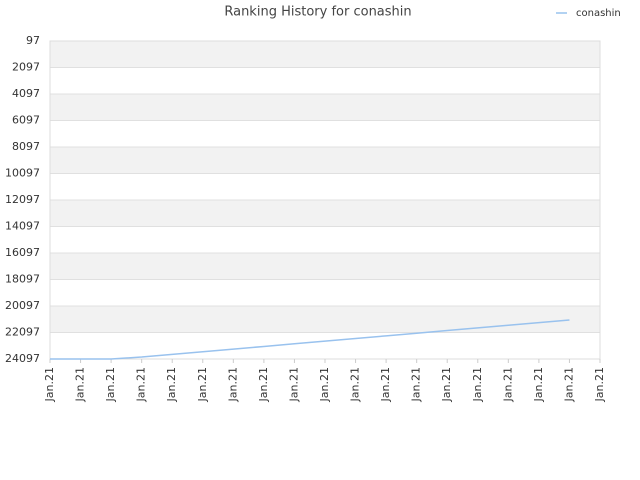 The height and width of the screenshot is (480, 640). Describe the element at coordinates (26, 146) in the screenshot. I see `y-tick-label: 8097` at that location.